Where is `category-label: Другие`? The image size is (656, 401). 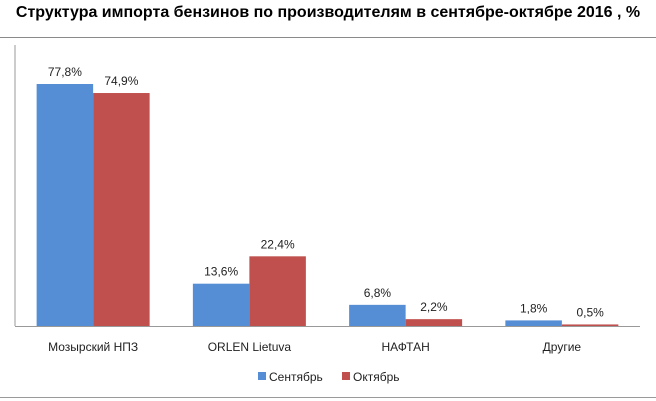
category-label: Другие is located at coordinates (562, 347).